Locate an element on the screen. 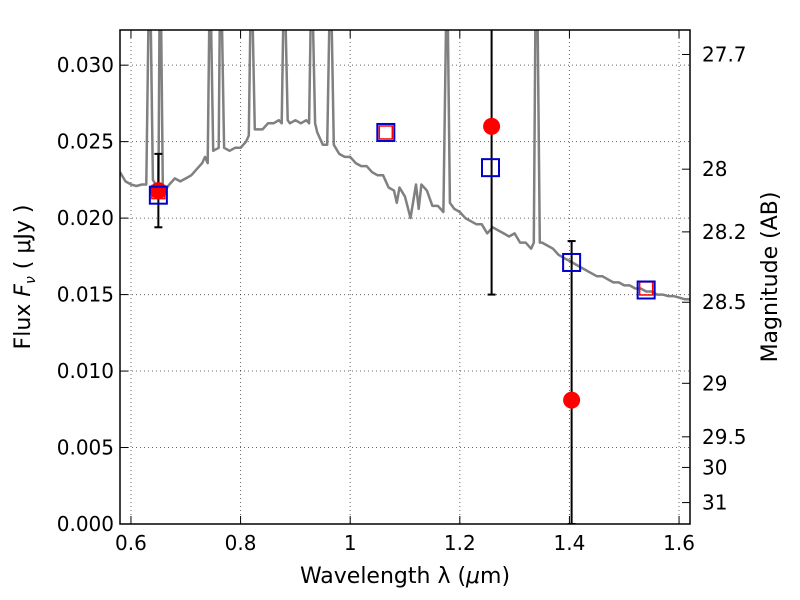  magnitude-tick-label: 29.5 is located at coordinates (724, 437).